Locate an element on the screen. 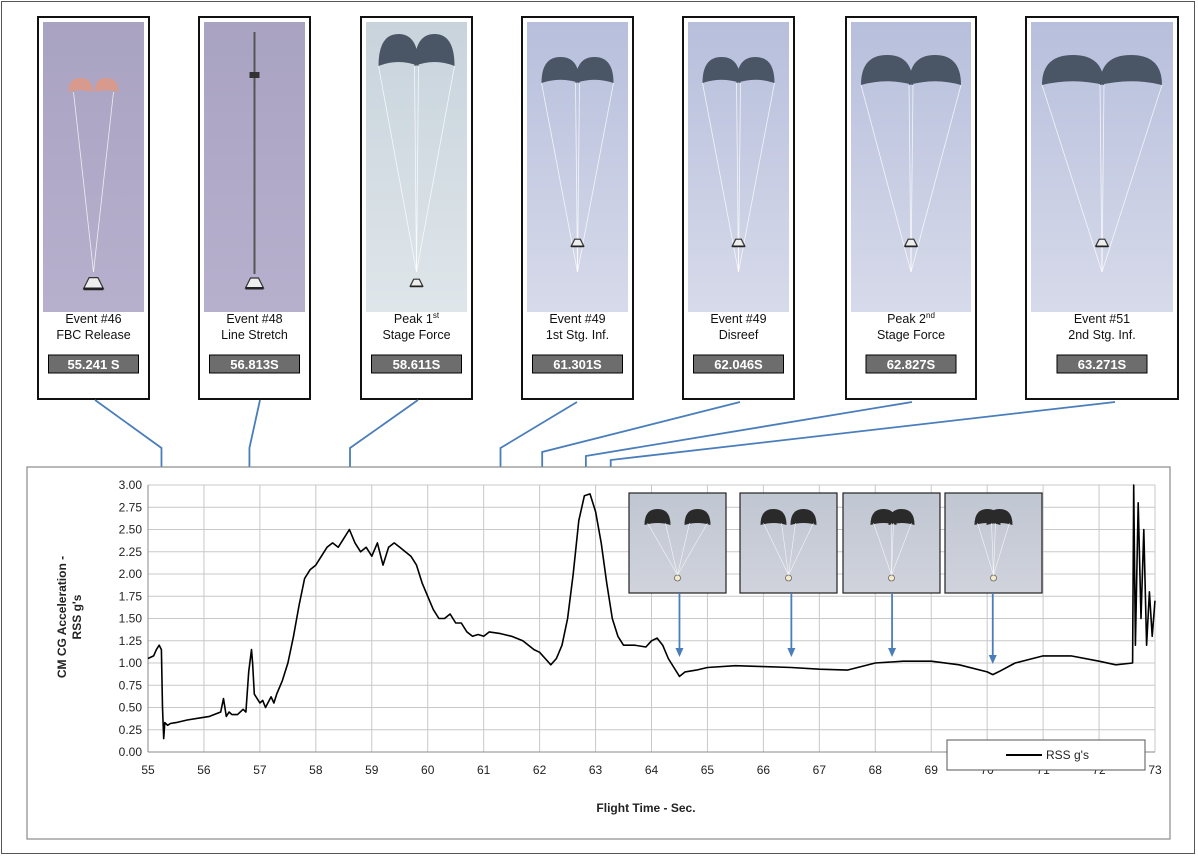  x-tick-label: 64 is located at coordinates (652, 770).